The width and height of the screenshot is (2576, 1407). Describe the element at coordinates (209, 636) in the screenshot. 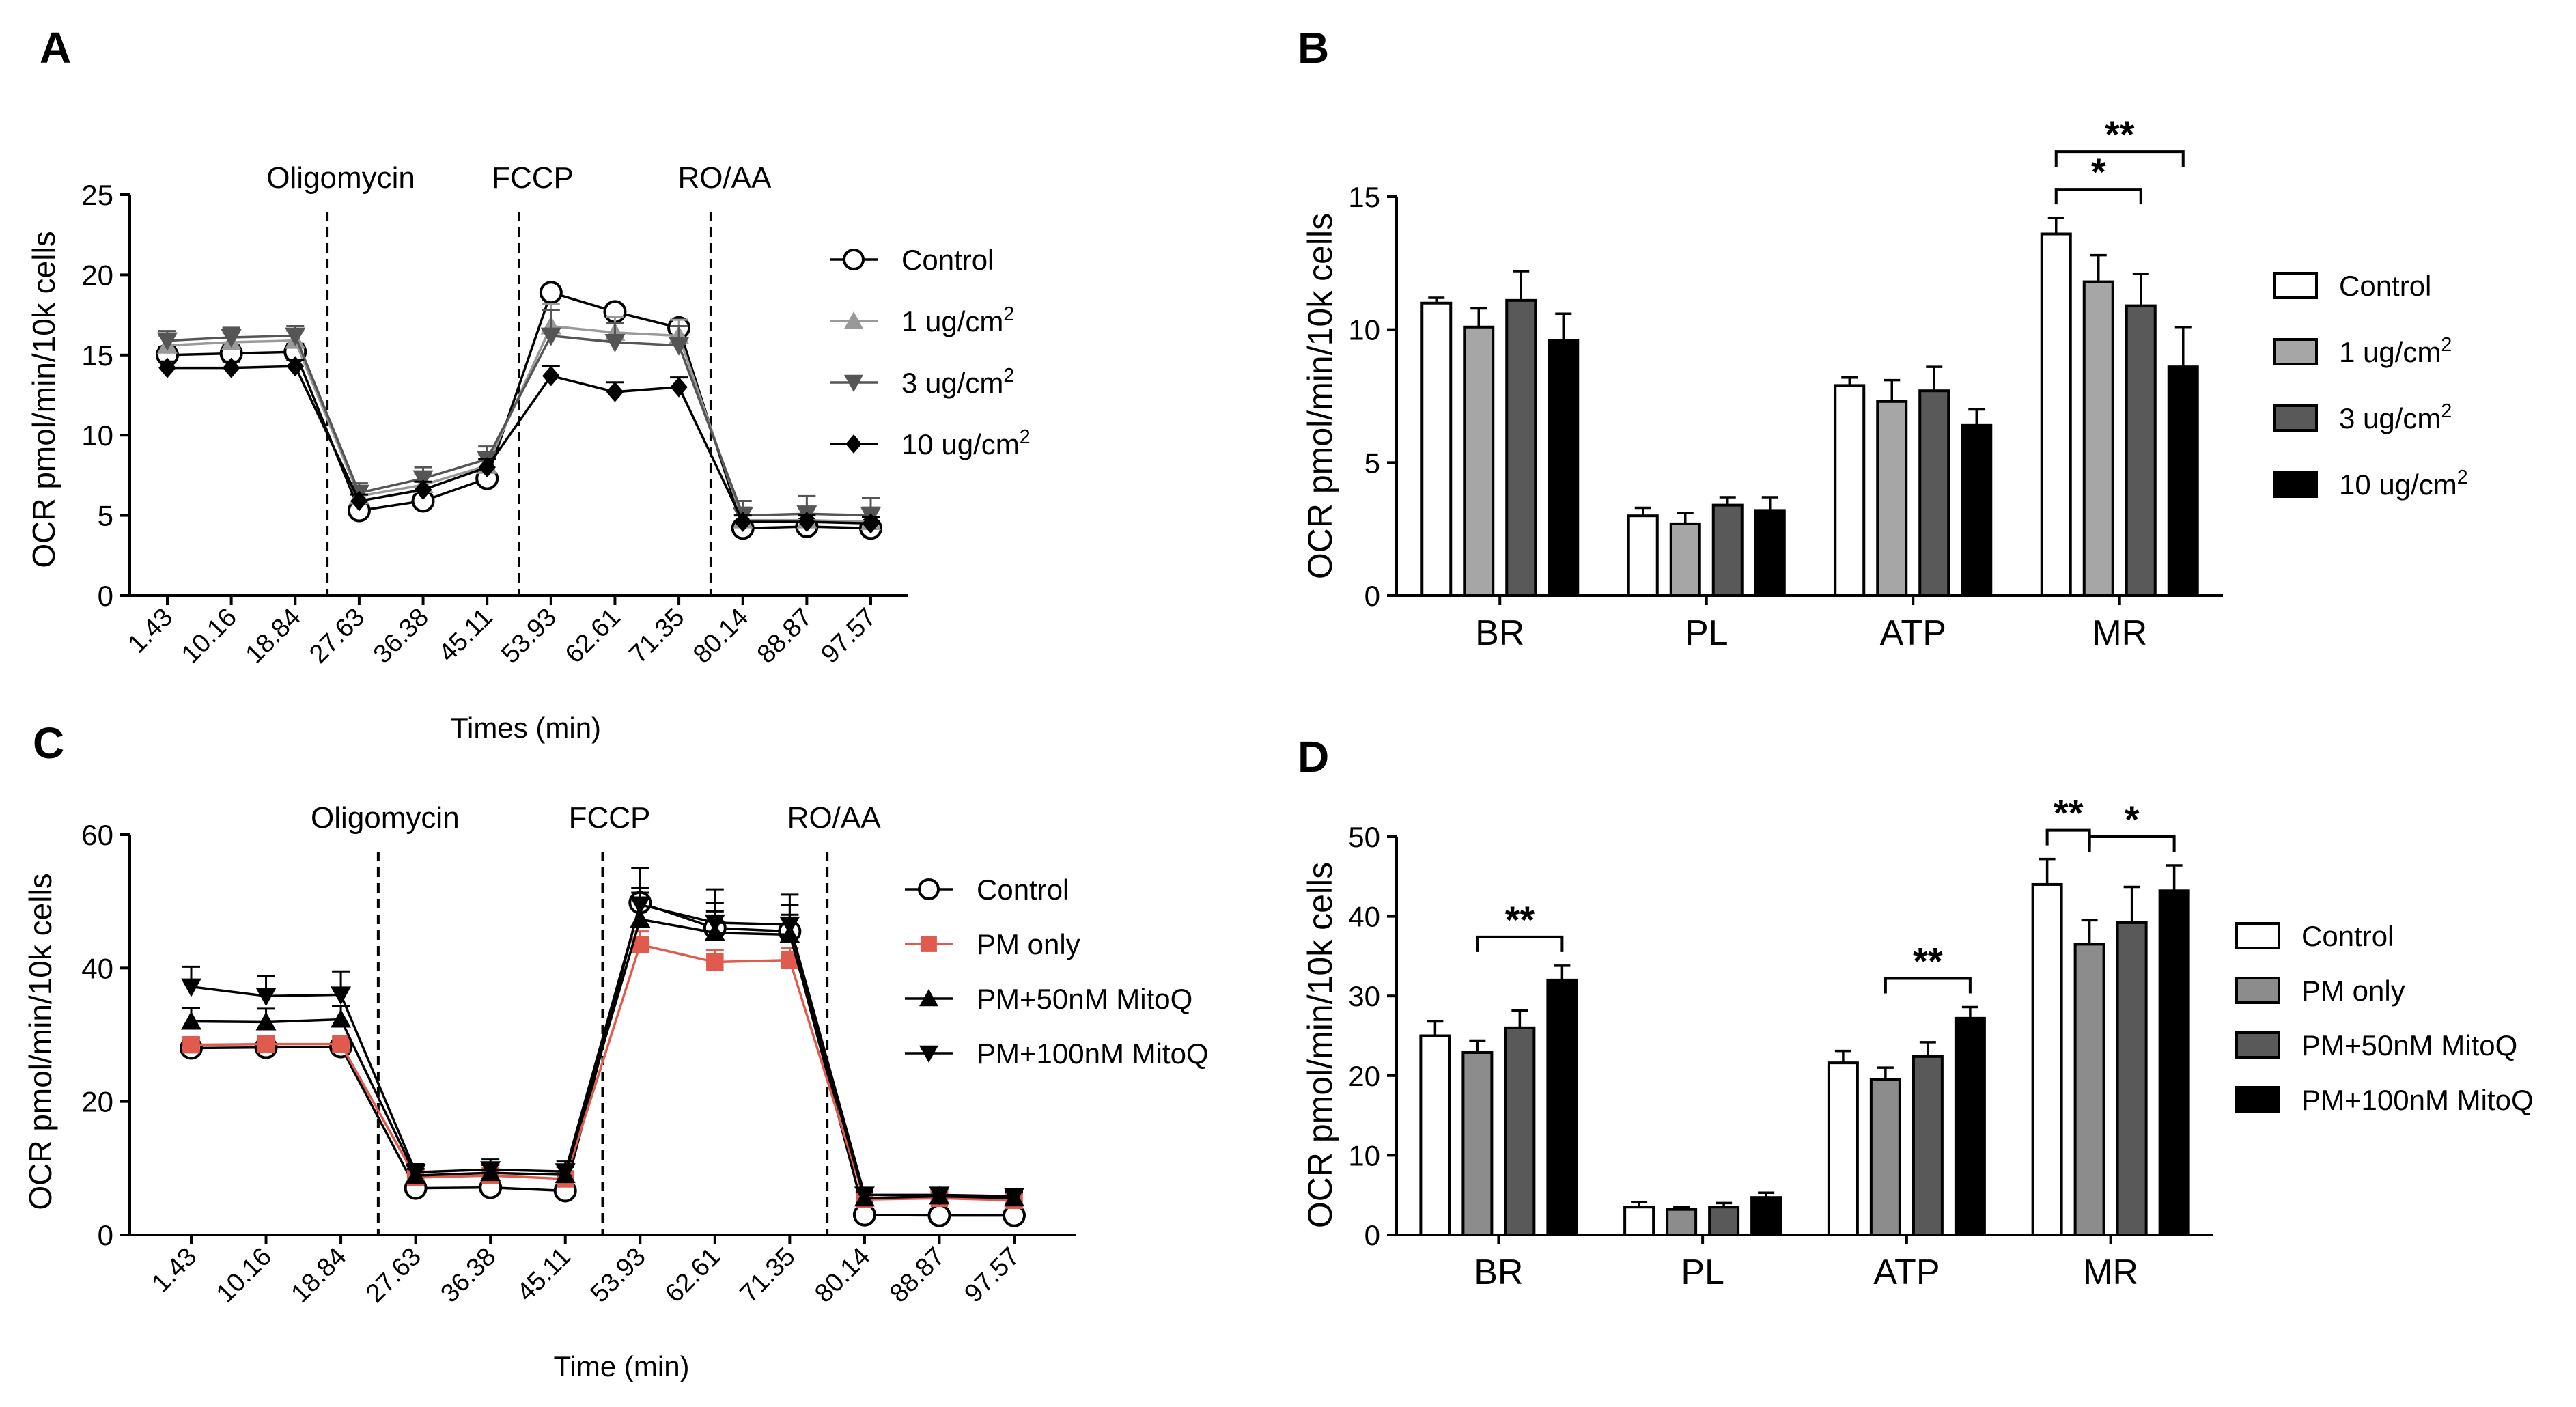

I see `x-tick-label: 10.16` at that location.